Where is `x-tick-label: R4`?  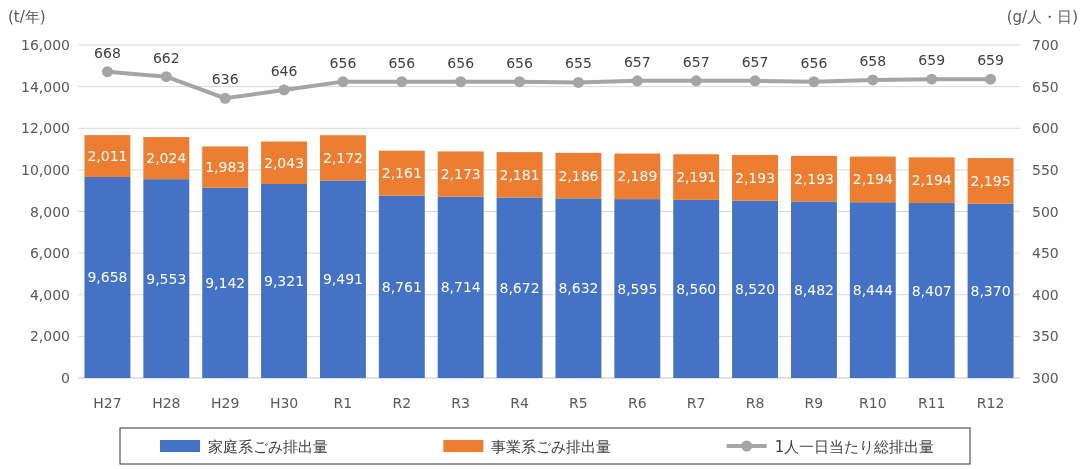 x-tick-label: R4 is located at coordinates (519, 403).